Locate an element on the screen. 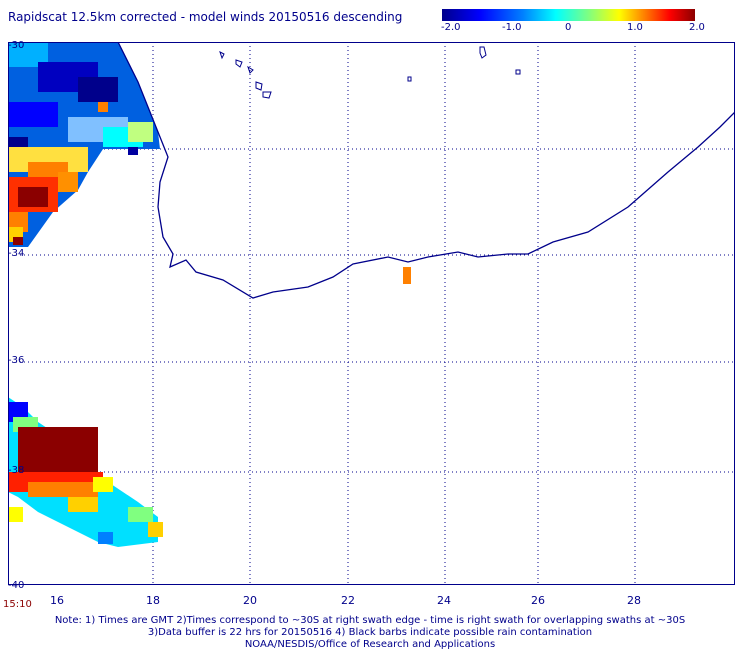  isolated-data-patch is located at coordinates (407, 275).